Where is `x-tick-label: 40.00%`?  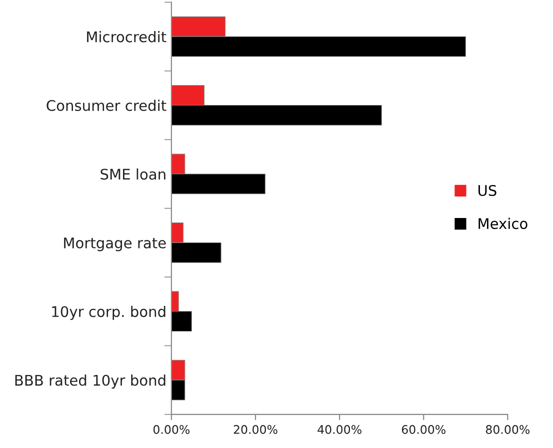
x-tick-label: 40.00% is located at coordinates (340, 429).